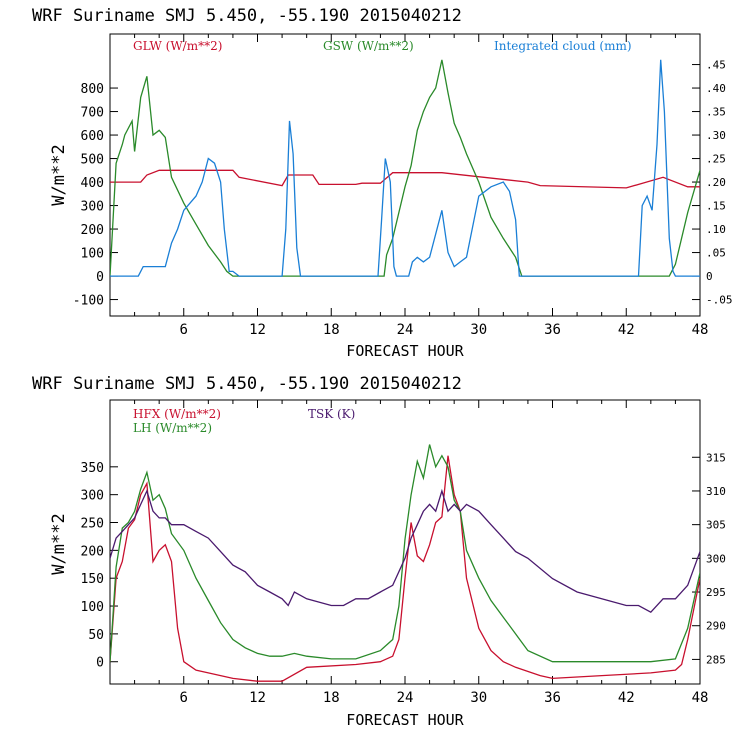  I want to click on y-tick-label: 250, so click(92, 524).